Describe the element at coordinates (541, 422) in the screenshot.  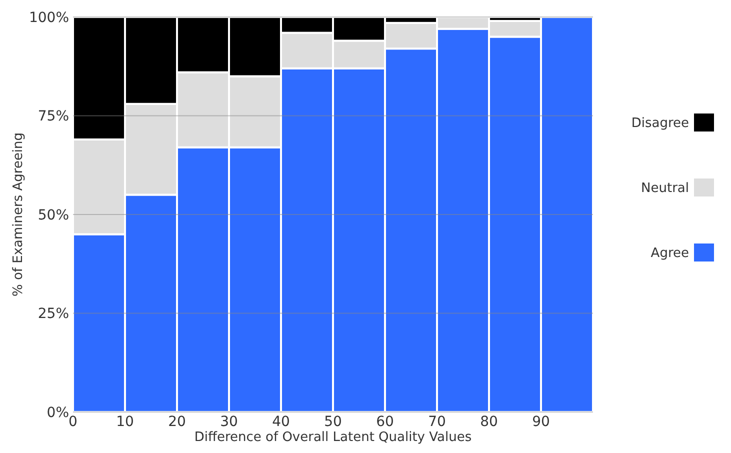
I see `x-tick-label: 90` at that location.